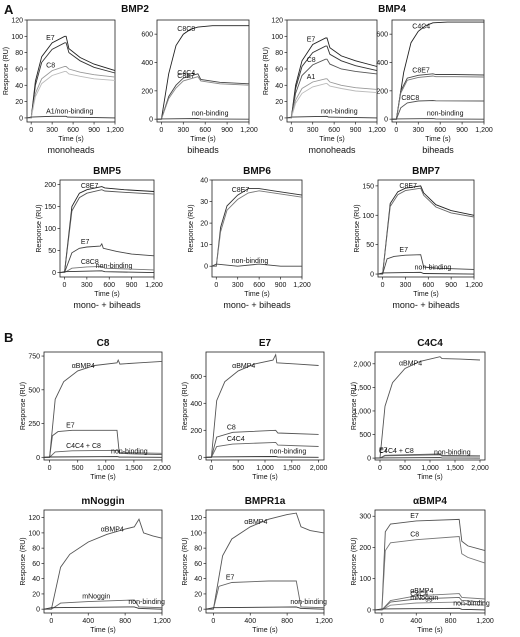 This screenshot has width=520, height=637. Describe the element at coordinates (204, 224) in the screenshot. I see `y-tick-label: 20` at that location.